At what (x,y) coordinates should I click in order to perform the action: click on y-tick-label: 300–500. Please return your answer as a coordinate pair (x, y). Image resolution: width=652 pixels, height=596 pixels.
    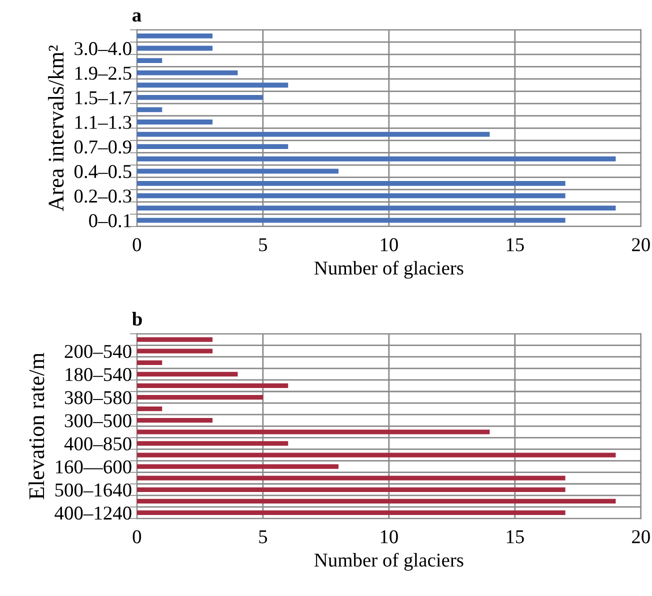
    Looking at the image, I should click on (98, 421).